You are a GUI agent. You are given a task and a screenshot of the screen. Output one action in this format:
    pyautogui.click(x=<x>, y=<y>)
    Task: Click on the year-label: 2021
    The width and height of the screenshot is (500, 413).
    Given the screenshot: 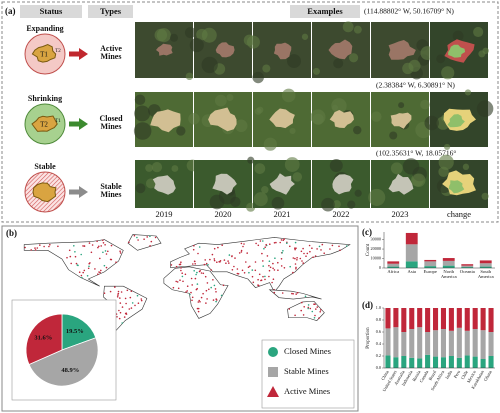 What is the action you would take?
    pyautogui.click(x=282, y=214)
    